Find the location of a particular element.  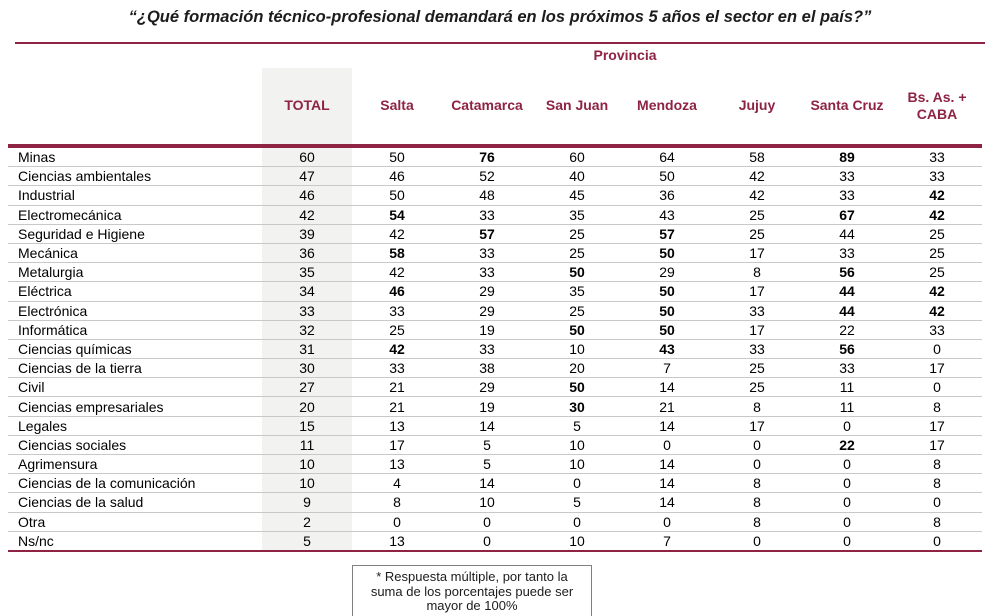

table-row: Industrial 46 50 48 45 36 42 33 42 is located at coordinates (495, 195).